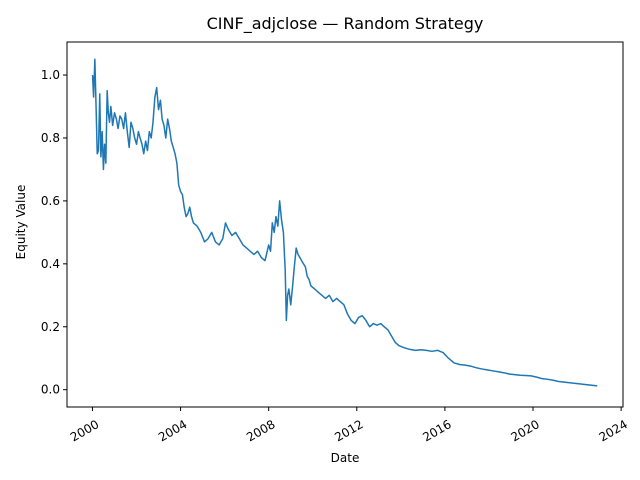 The width and height of the screenshot is (640, 480). Describe the element at coordinates (21, 222) in the screenshot. I see `y-axis-label: Equity Value` at that location.